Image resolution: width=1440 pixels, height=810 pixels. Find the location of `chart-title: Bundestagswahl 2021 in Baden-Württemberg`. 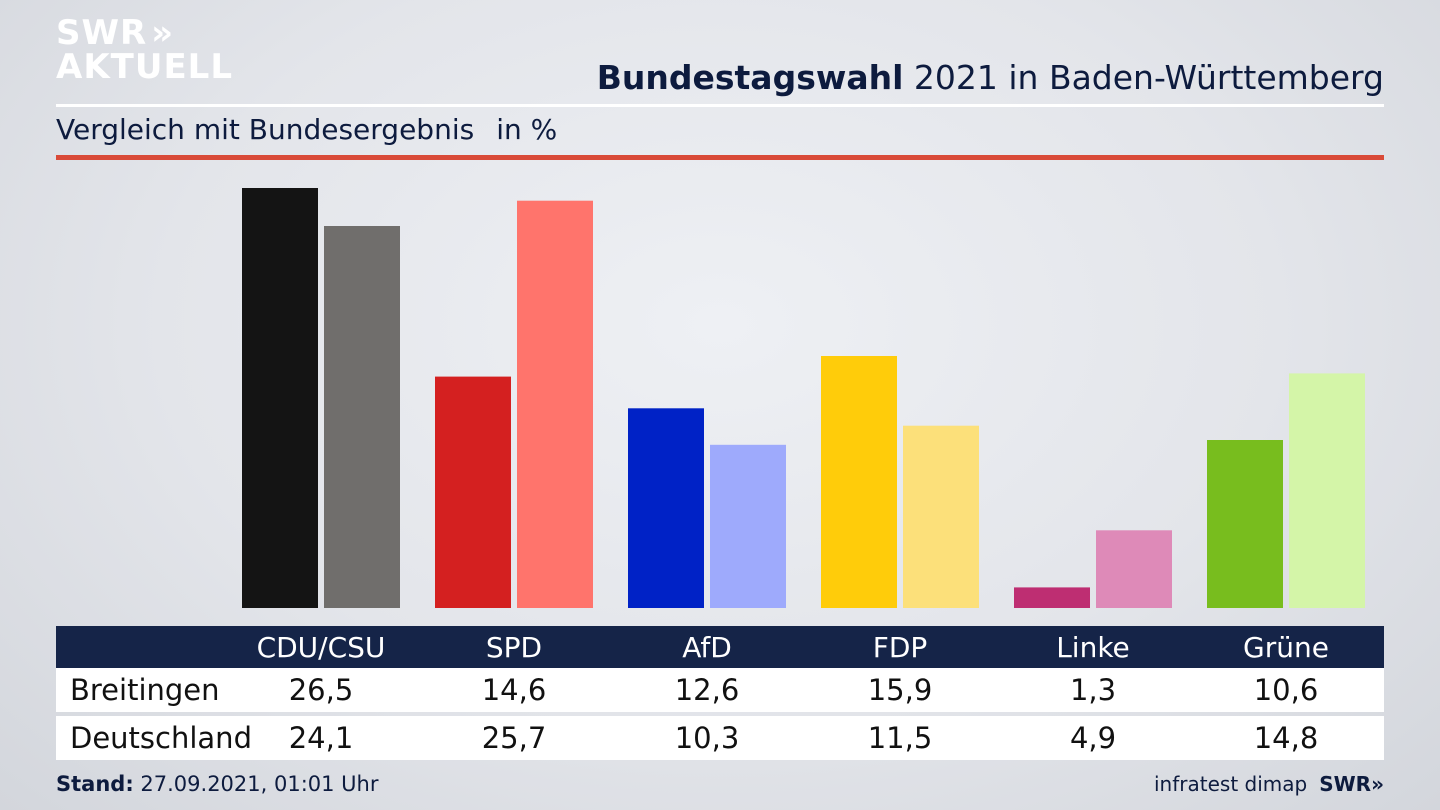

chart-title: Bundestagswahl 2021 in Baden-Württemberg is located at coordinates (990, 77).